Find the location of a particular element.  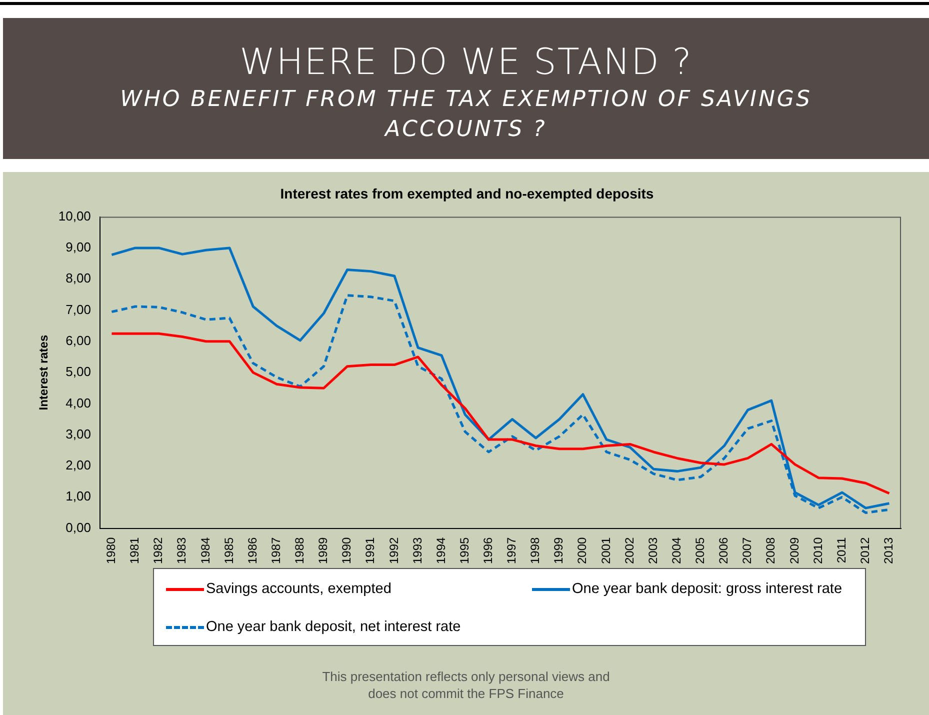

x-tick-label: 2009 is located at coordinates (794, 550).